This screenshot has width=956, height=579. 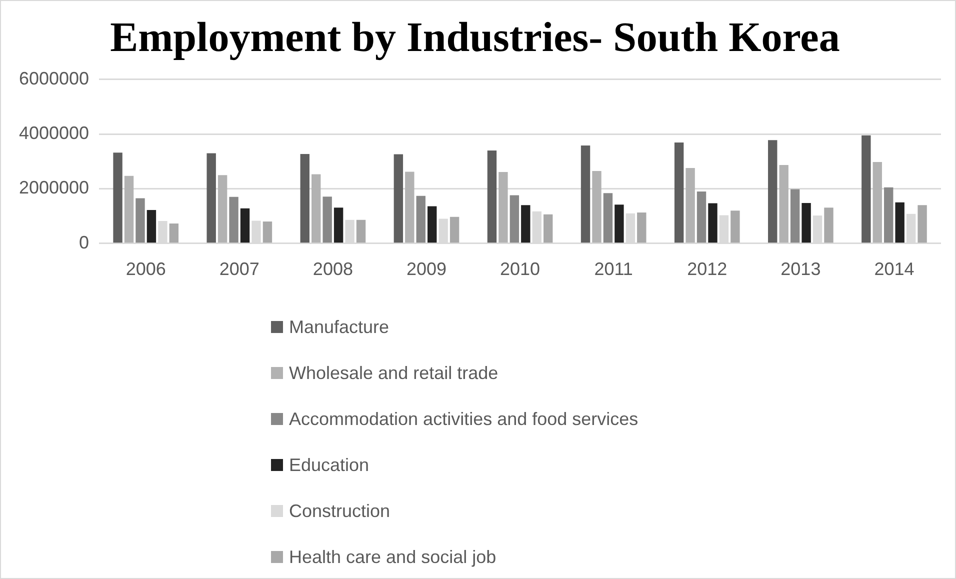 What do you see at coordinates (332, 269) in the screenshot?
I see `x-tick-label: 2008` at bounding box center [332, 269].